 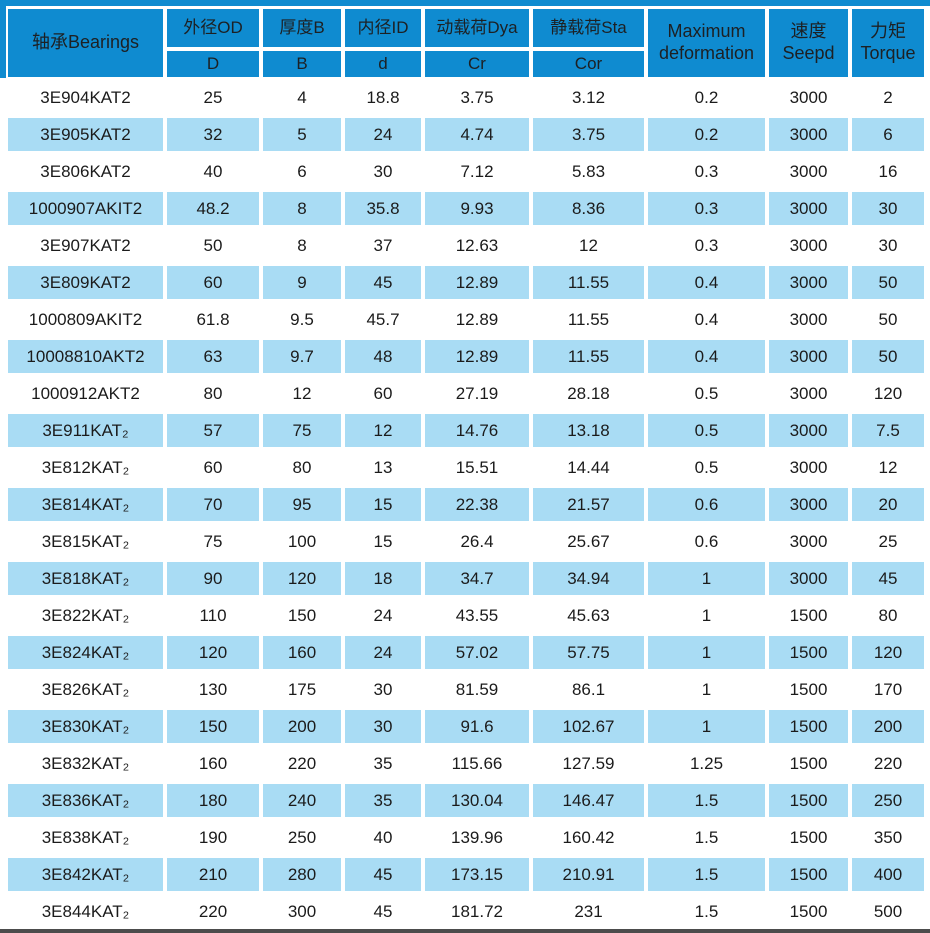 What do you see at coordinates (383, 245) in the screenshot?
I see `spec-value-cell: 37` at bounding box center [383, 245].